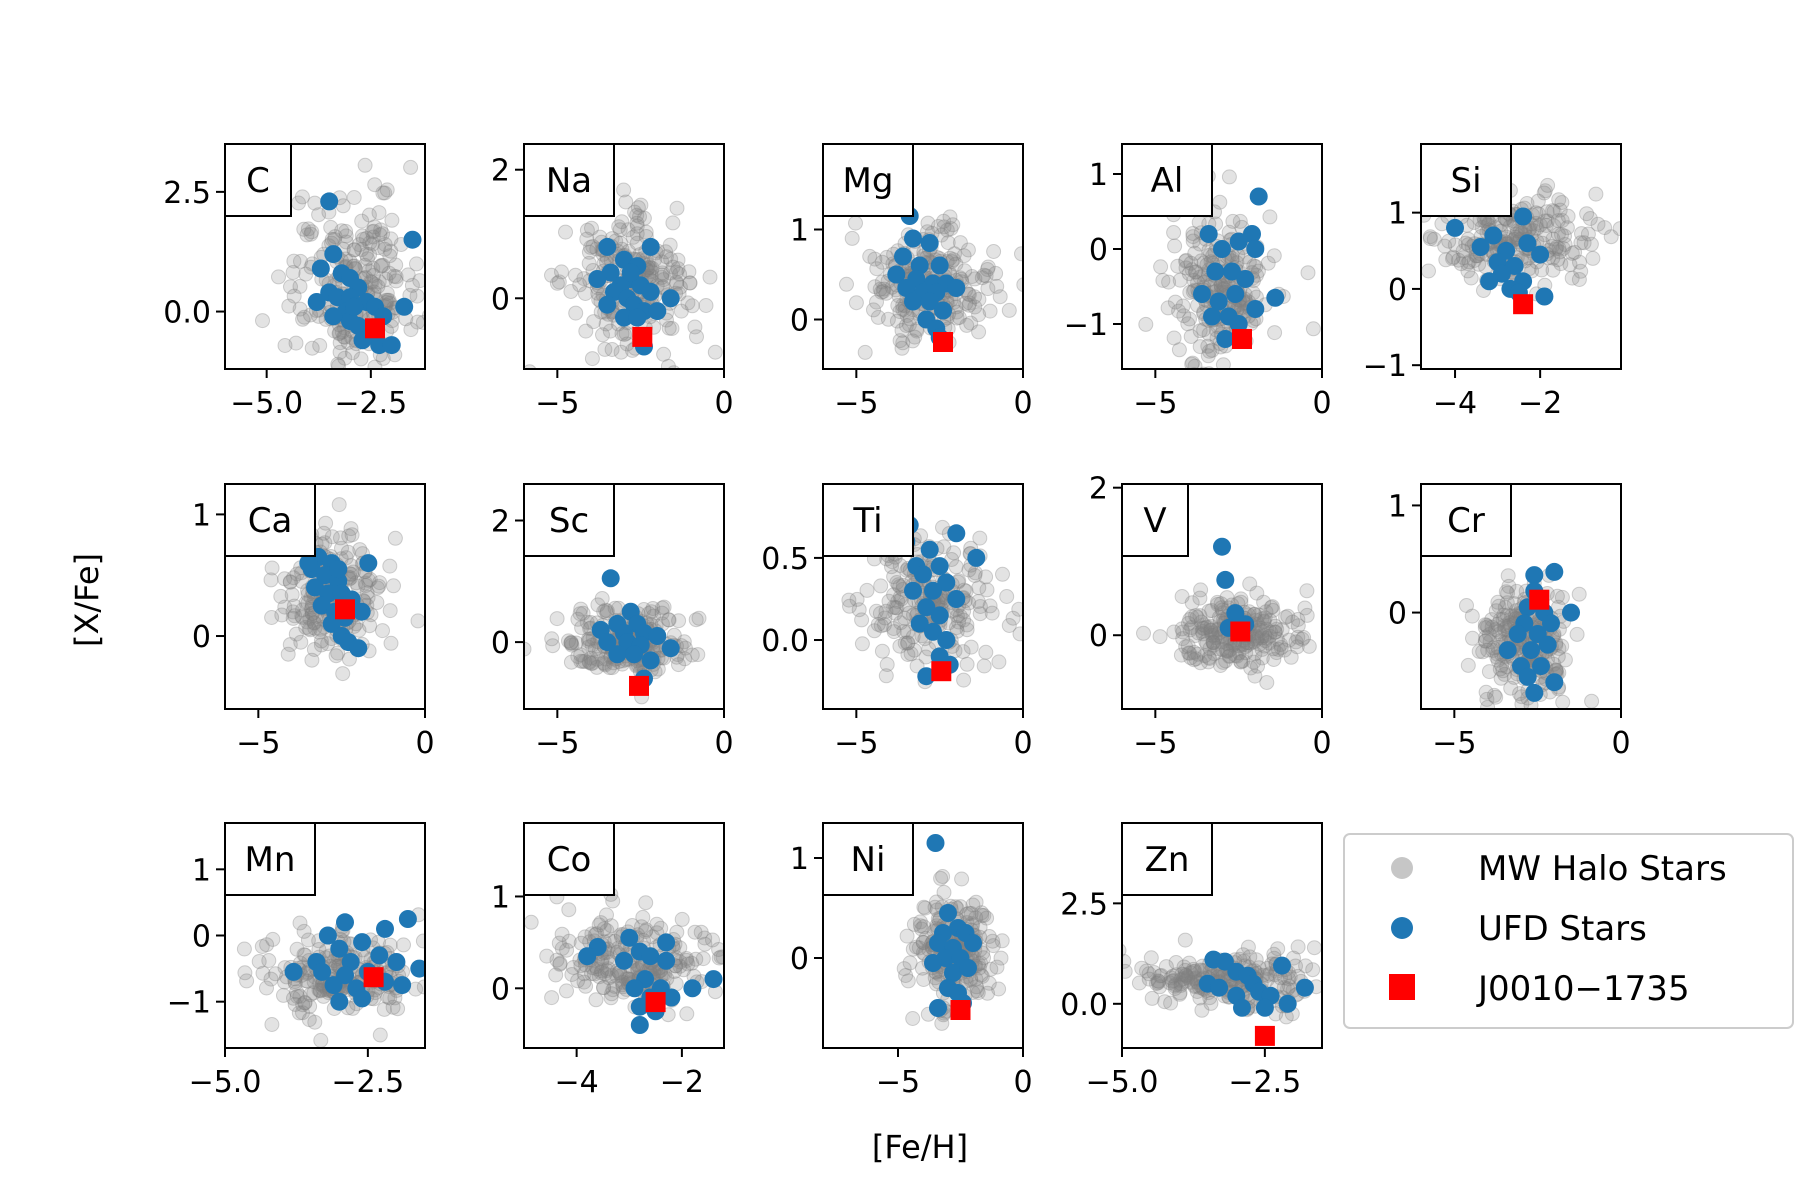 This screenshot has width=1800, height=1200. Describe the element at coordinates (1321, 743) in the screenshot. I see `x-tick-label: 0` at that location.